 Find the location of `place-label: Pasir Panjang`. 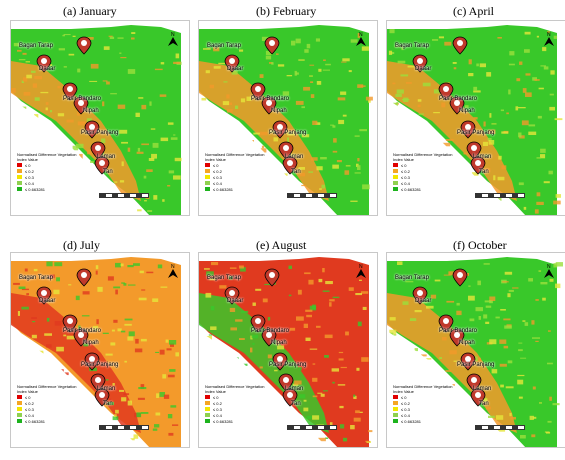

place-label: Pasir Panjang is located at coordinates (476, 133).